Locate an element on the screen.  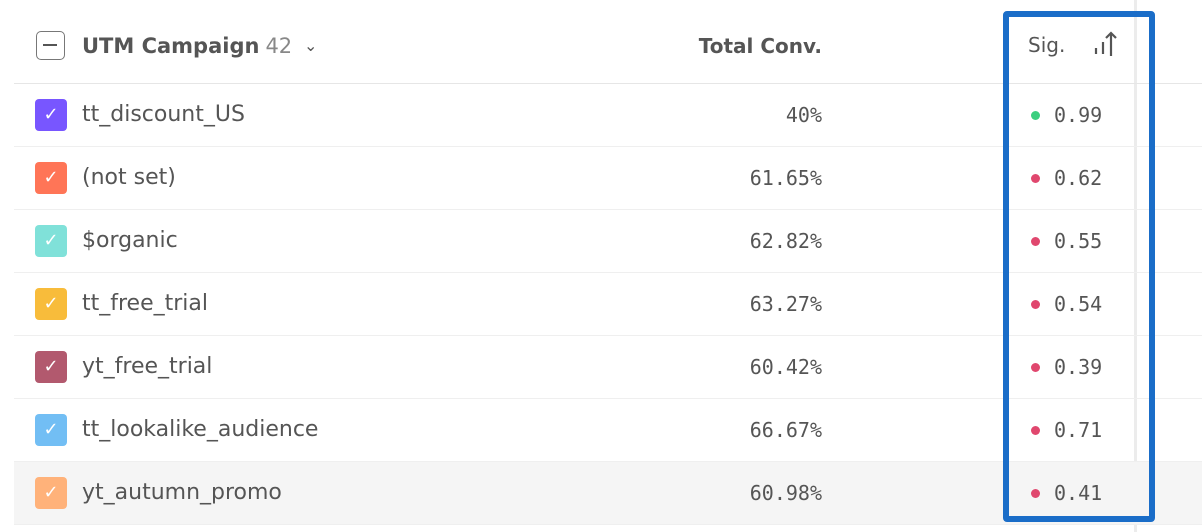
total-conv-value: 60.98% is located at coordinates (785, 493).